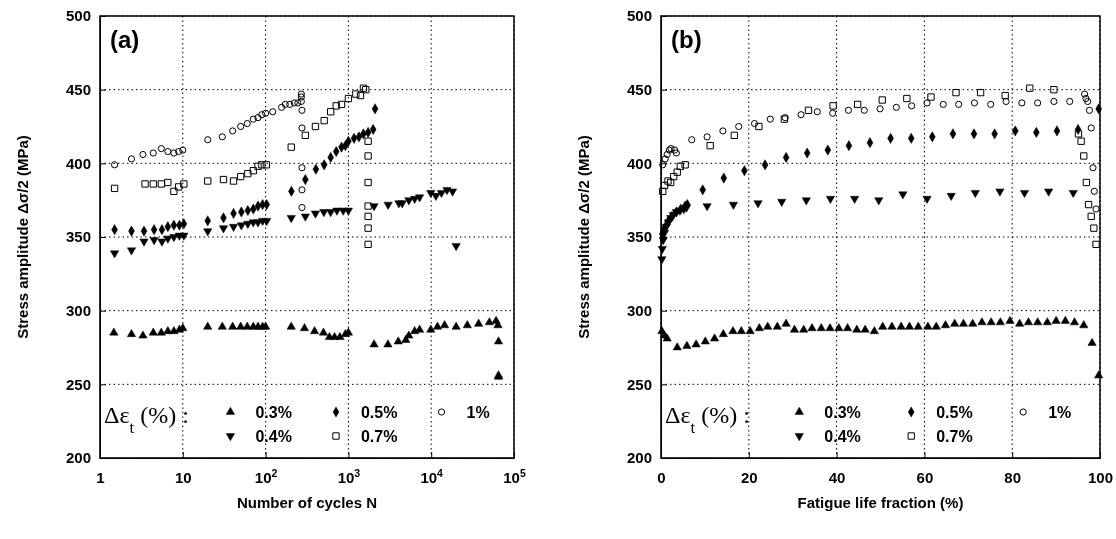 The width and height of the screenshot is (1116, 539). What do you see at coordinates (1100, 477) in the screenshot?
I see `x-tick-label: 100` at bounding box center [1100, 477].